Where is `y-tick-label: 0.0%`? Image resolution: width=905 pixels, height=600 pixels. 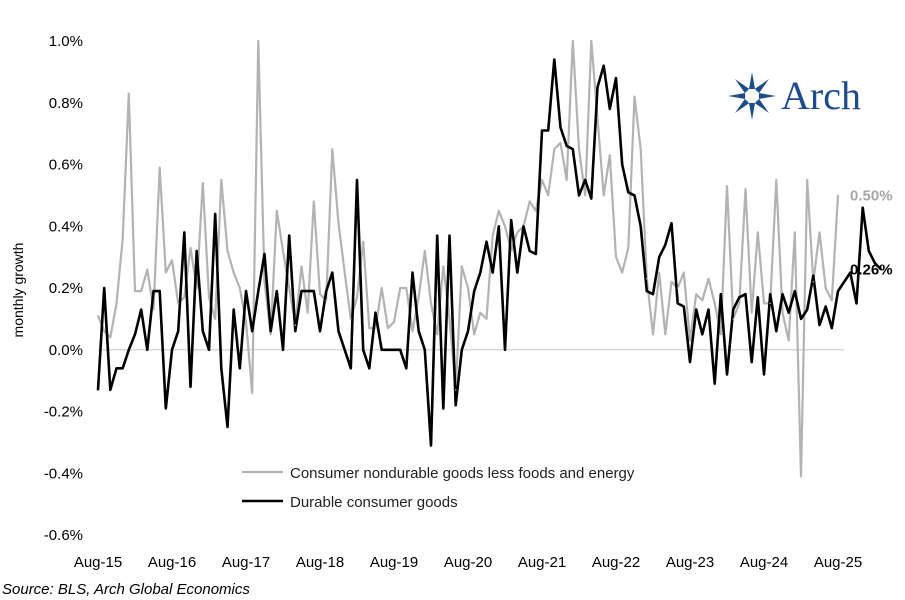 y-tick-label: 0.0% is located at coordinates (66, 350).